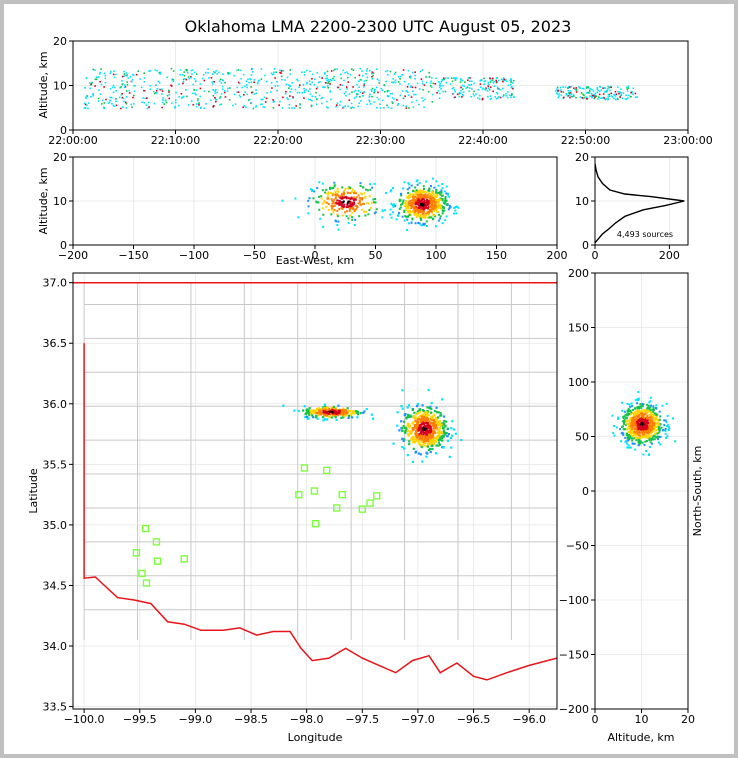 Image resolution: width=738 pixels, height=758 pixels. I want to click on x-tick-label: −100, so click(194, 255).